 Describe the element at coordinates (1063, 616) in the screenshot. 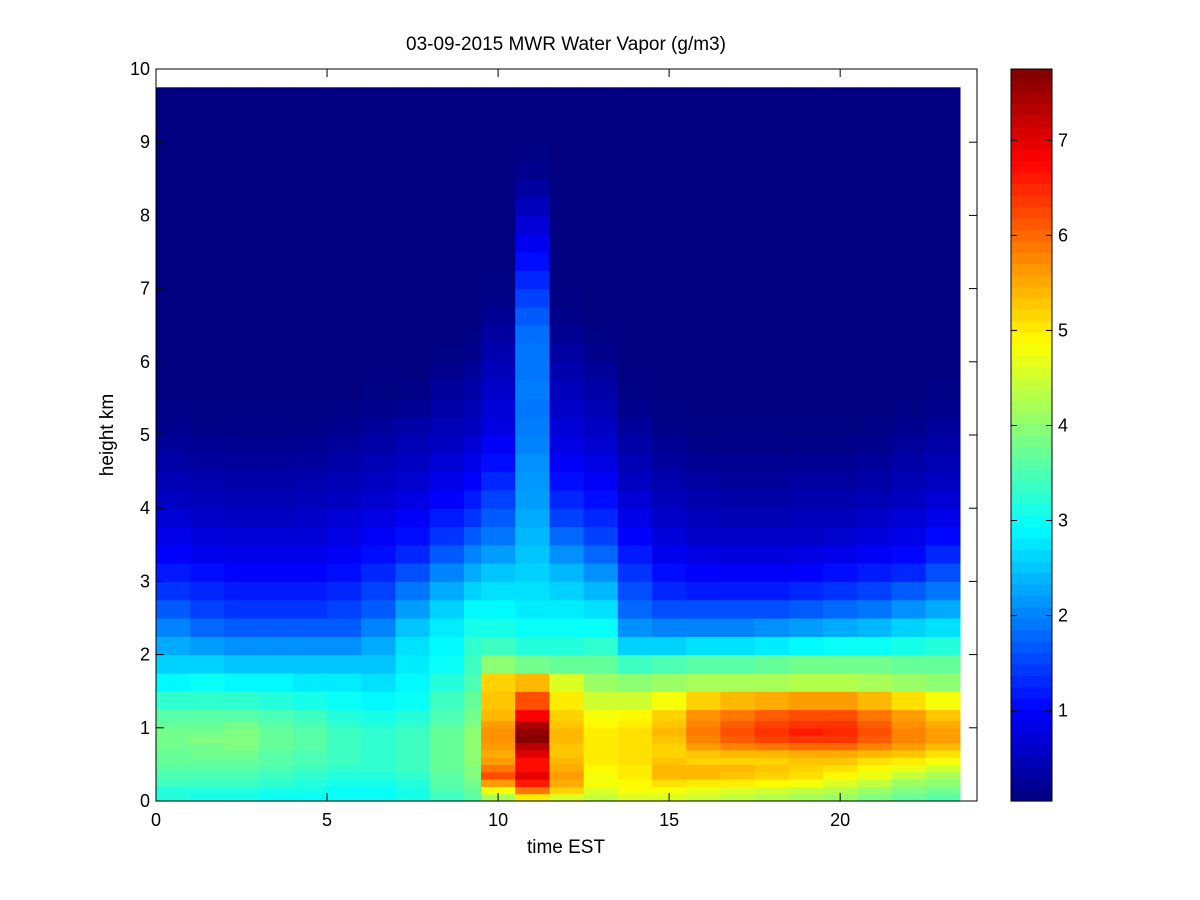

I see `colorbar-tick-label: 2` at that location.